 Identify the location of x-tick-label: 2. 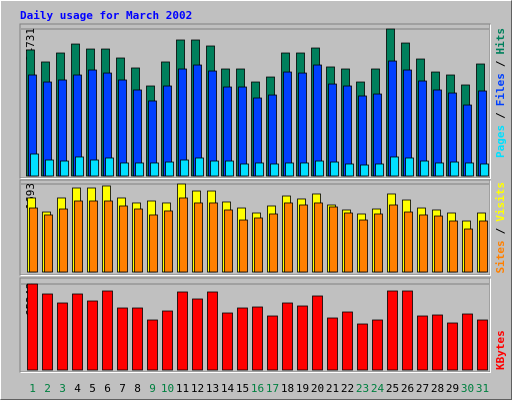
(47, 388).